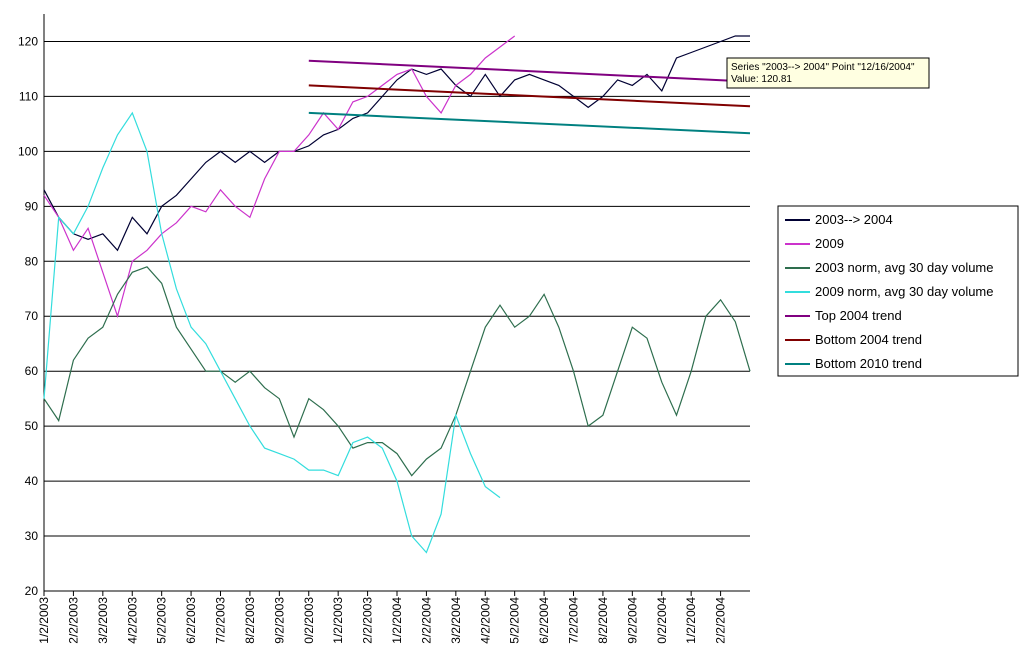 The width and height of the screenshot is (1022, 665). What do you see at coordinates (632, 620) in the screenshot?
I see `x-tick-label: 9/2/2004` at bounding box center [632, 620].